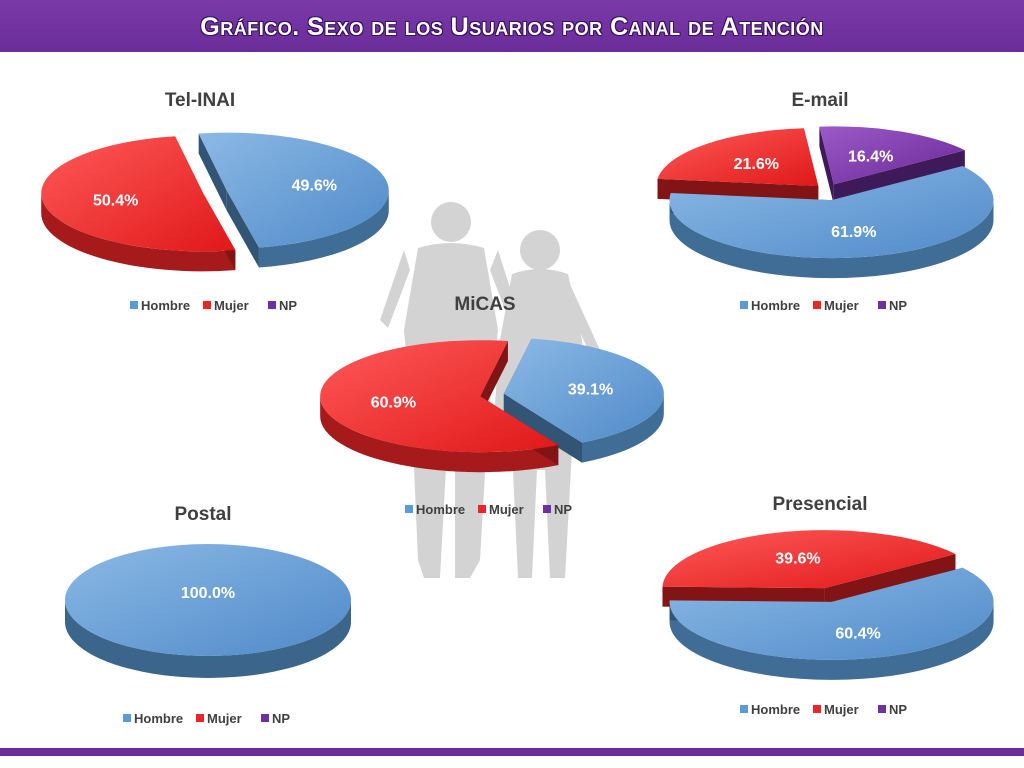 This screenshot has height=768, width=1024. I want to click on pie-chart-2: MiCAS 39.1% 60.9% Hombre Mujer NP, so click(492, 405).